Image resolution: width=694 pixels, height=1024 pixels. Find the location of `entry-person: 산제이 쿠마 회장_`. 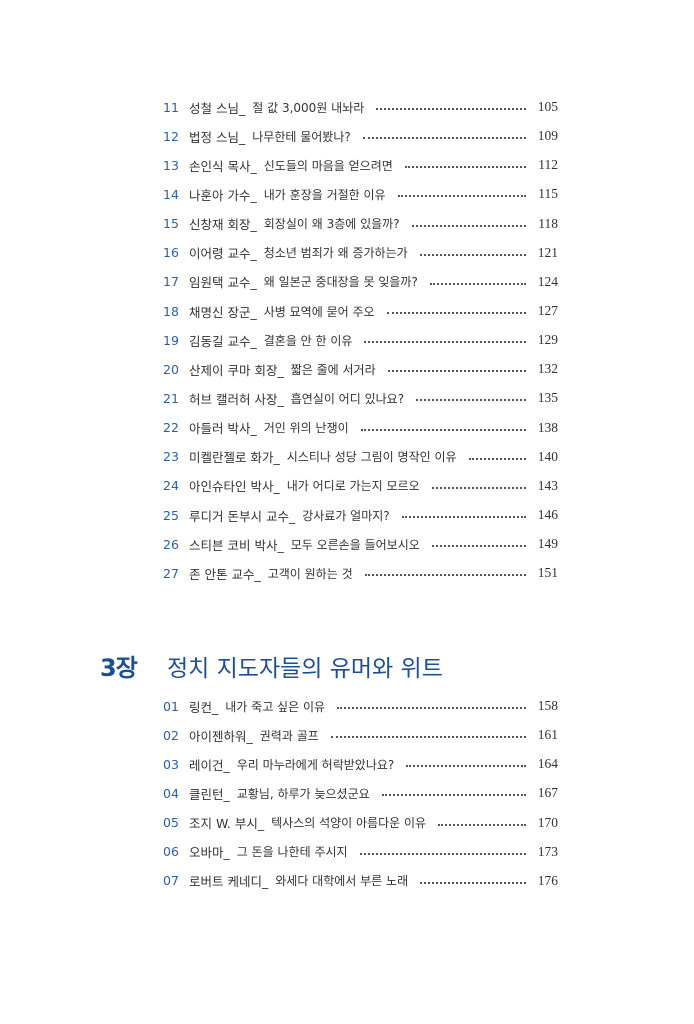

entry-person: 산제이 쿠마 회장_ is located at coordinates (236, 370).